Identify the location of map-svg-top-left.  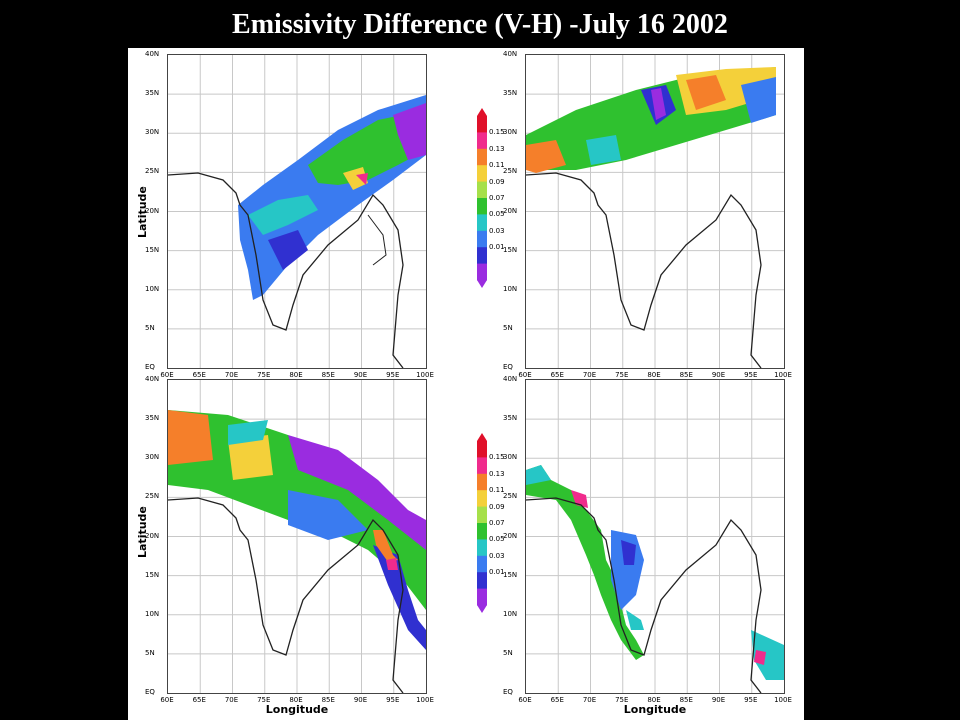
(297, 211).